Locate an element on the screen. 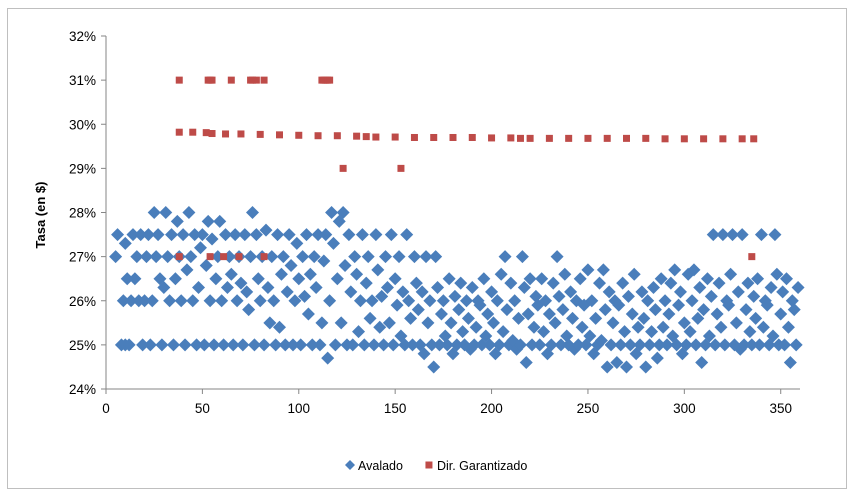  legend-marker is located at coordinates (350, 465).